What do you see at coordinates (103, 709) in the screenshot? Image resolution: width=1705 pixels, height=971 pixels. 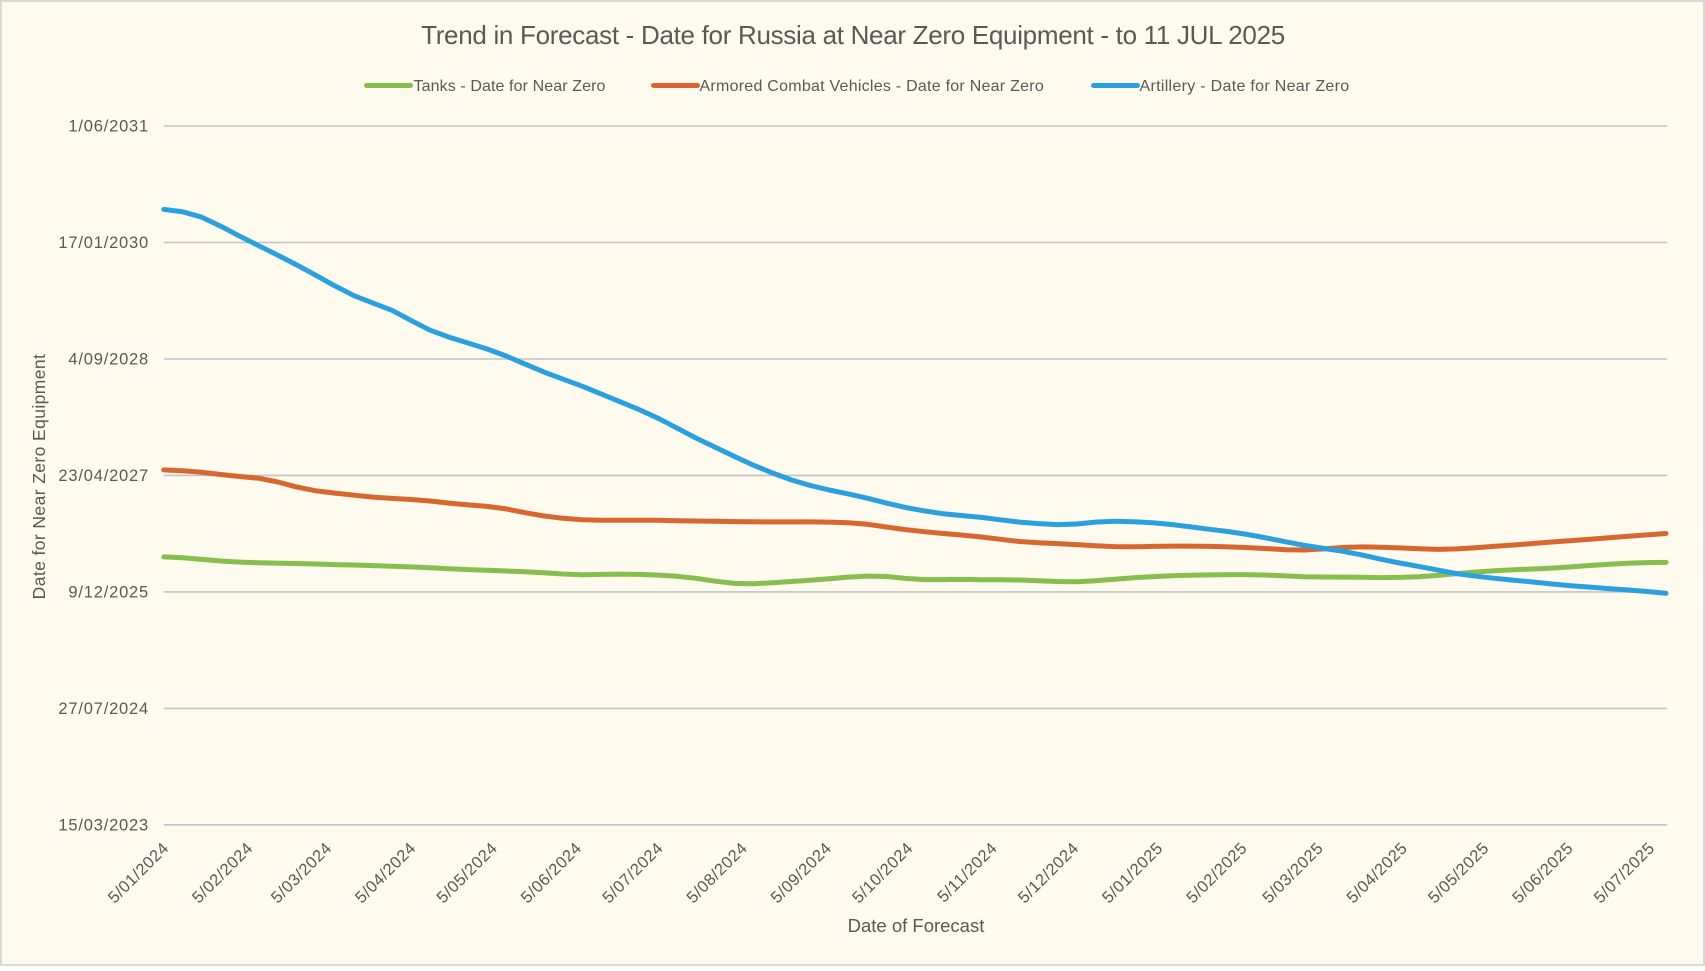 I see `svg-text: 27/07/2024` at bounding box center [103, 709].